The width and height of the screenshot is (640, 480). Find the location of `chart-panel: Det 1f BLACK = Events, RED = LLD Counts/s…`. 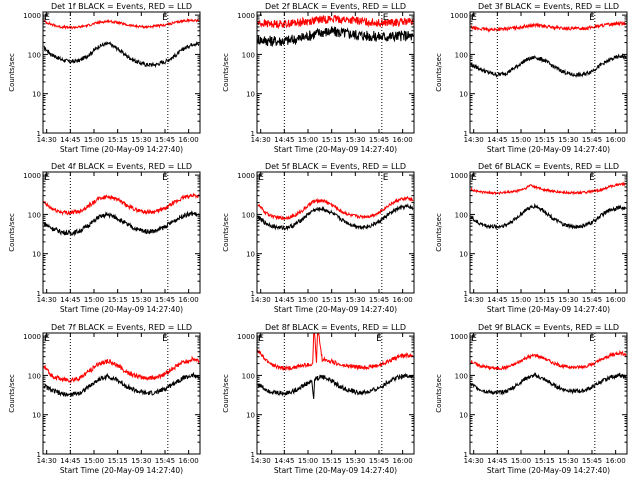

chart-panel: Det 1f BLACK = Events, RED = LLD Counts/s… is located at coordinates (104, 78).